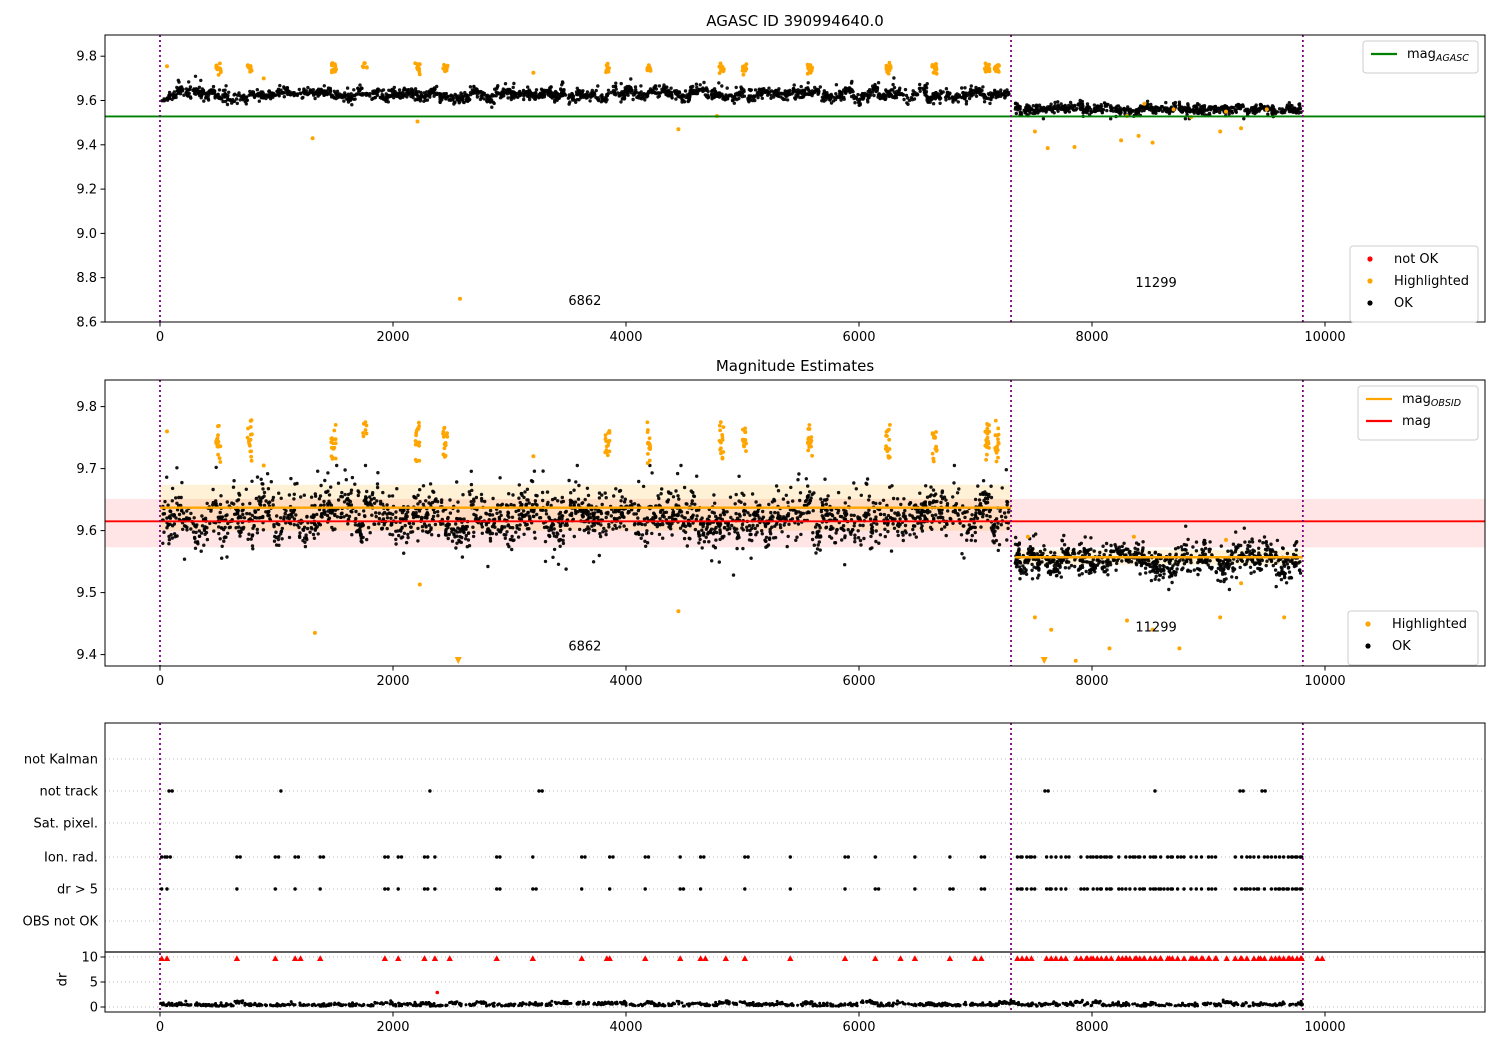 The width and height of the screenshot is (1500, 1050). What do you see at coordinates (795, 21) in the screenshot?
I see `top-plot-title: AGASC ID 390994640.0` at bounding box center [795, 21].